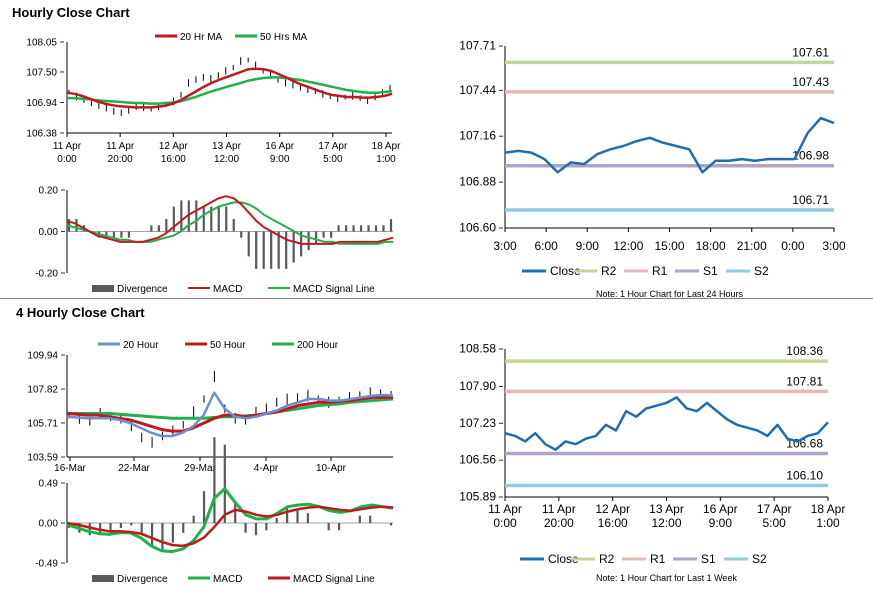  Describe the element at coordinates (658, 559) in the screenshot. I see `4hourly-close-legend-r1-label: R1` at that location.